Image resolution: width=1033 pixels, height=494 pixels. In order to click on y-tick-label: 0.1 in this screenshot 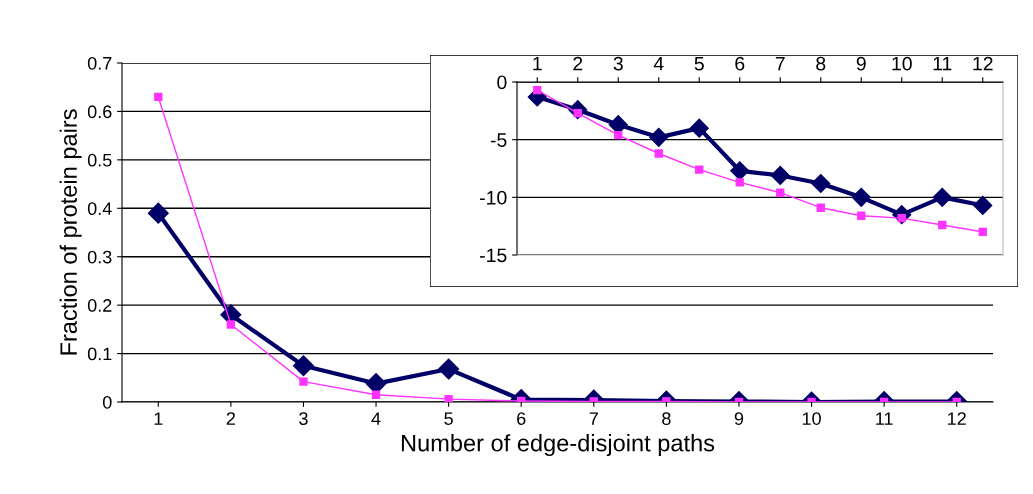, I will do `click(99, 354)`.